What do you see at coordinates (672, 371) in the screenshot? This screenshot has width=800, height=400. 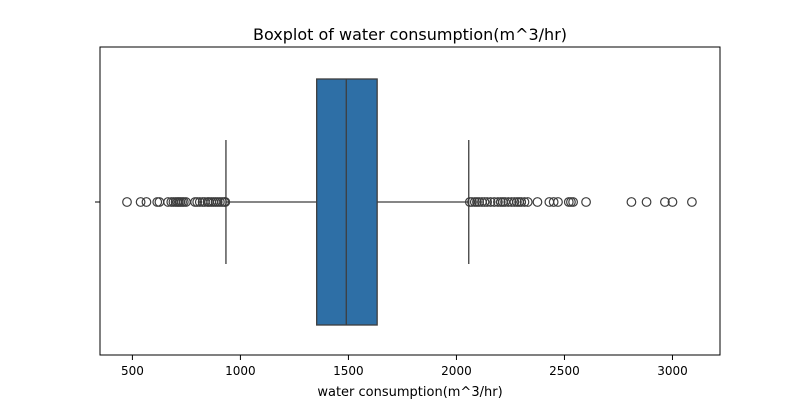 I see `x-tick-label: 3000` at bounding box center [672, 371].